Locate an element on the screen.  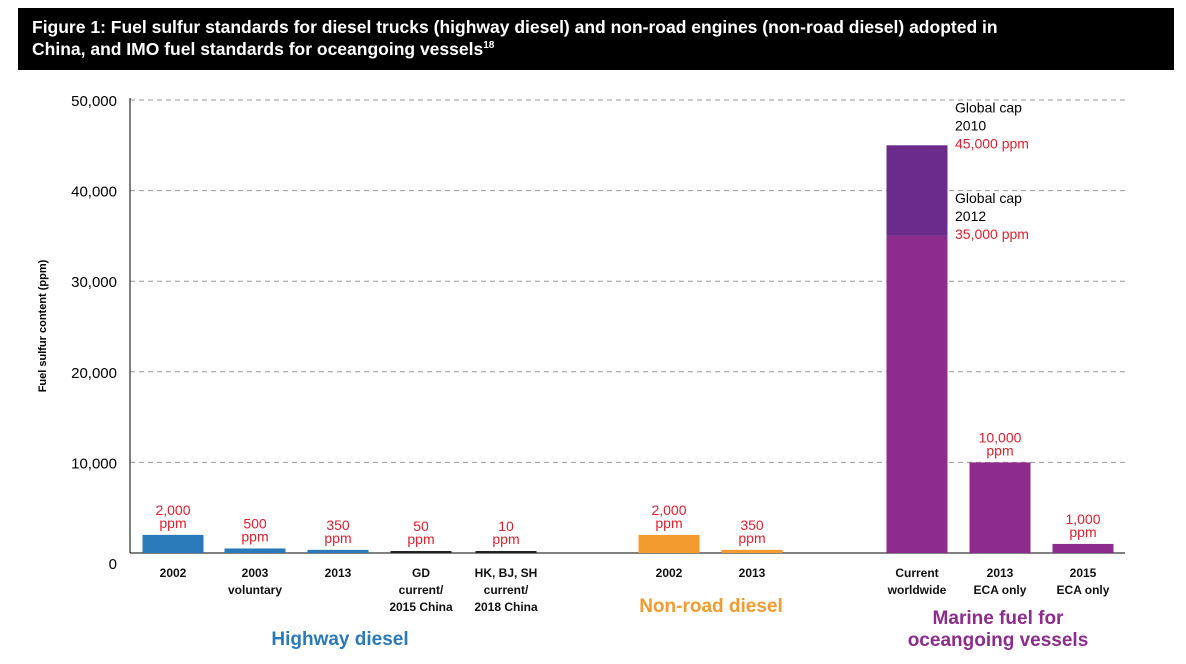
annotation-value: 45,000 ppm is located at coordinates (992, 143).